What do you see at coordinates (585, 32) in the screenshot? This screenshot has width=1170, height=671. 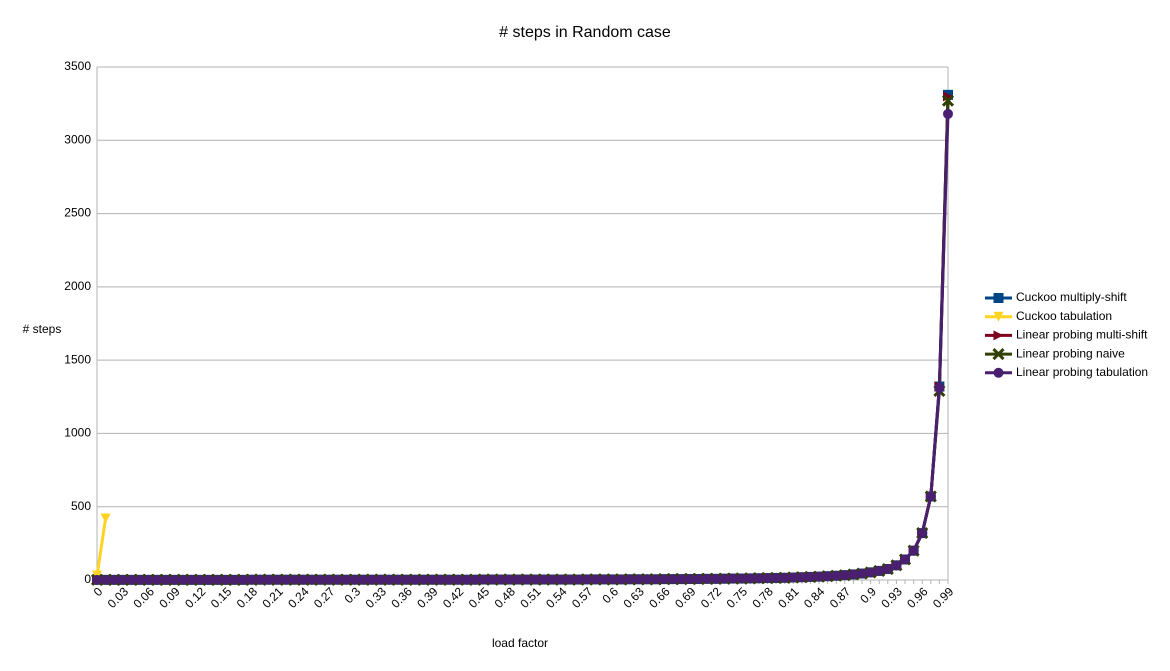 I see `chart-title: # steps in Random case` at bounding box center [585, 32].